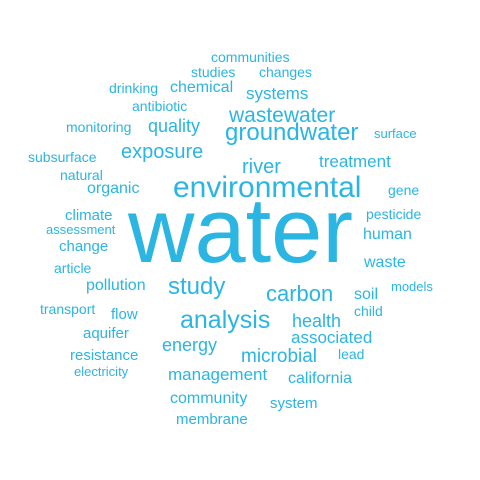 This screenshot has width=480, height=480. I want to click on cloud-word-drinking: drinking, so click(134, 88).